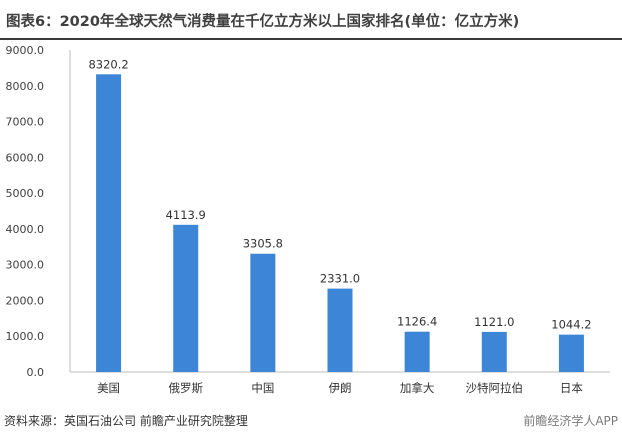 The height and width of the screenshot is (441, 622). What do you see at coordinates (417, 322) in the screenshot?
I see `data-label: 1126.4` at bounding box center [417, 322].